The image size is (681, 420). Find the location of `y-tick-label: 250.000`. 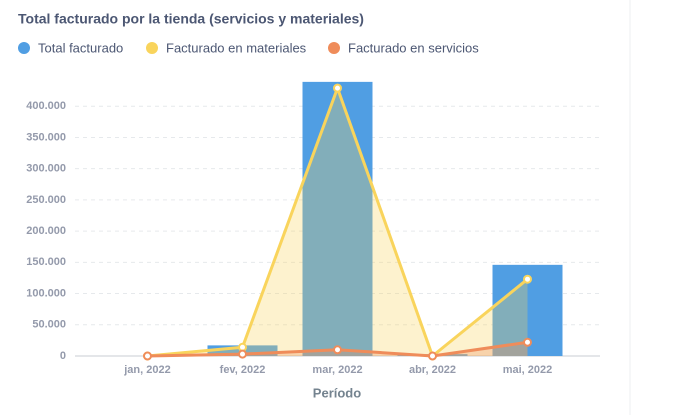

y-tick-label: 250.000 is located at coordinates (46, 200).